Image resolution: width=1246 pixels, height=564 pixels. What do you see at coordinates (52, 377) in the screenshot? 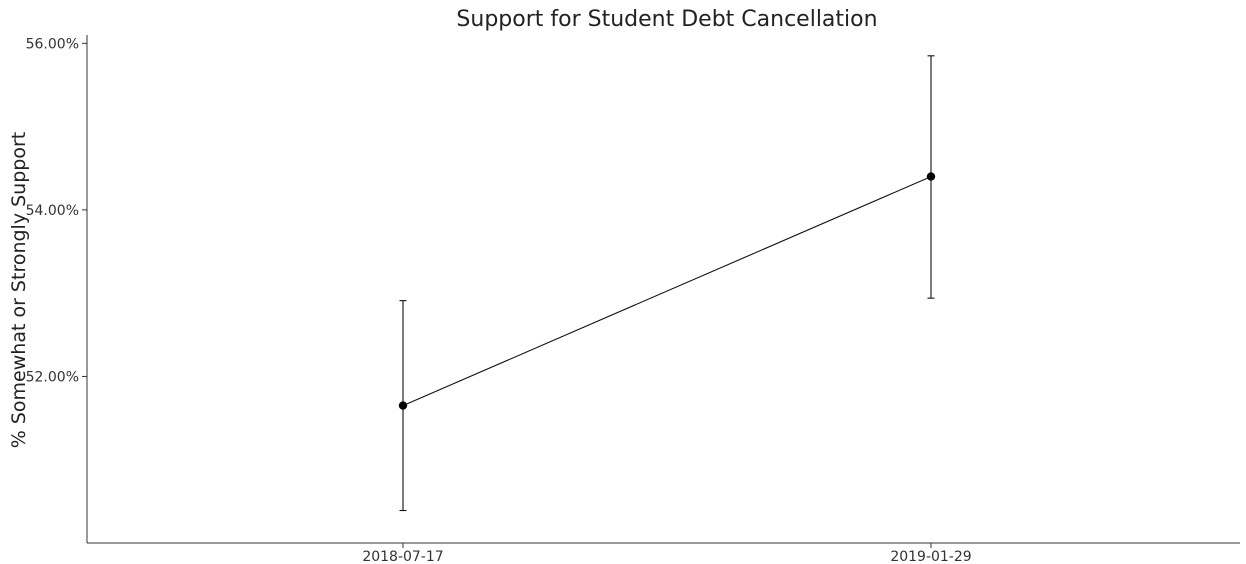
I see `y-tick-label: 52.00%` at bounding box center [52, 377].